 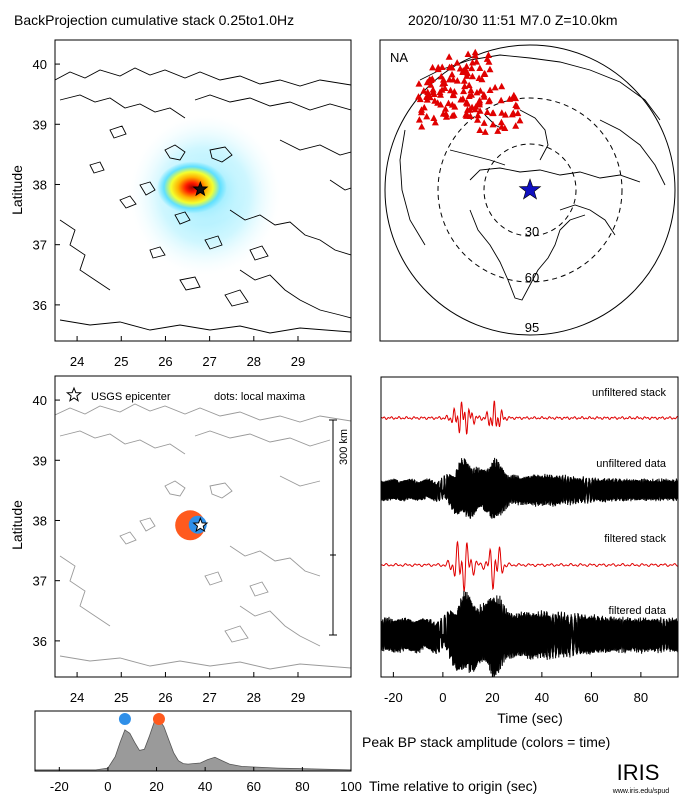 I want to click on waveform-xtick-label: 60, so click(x=591, y=697).